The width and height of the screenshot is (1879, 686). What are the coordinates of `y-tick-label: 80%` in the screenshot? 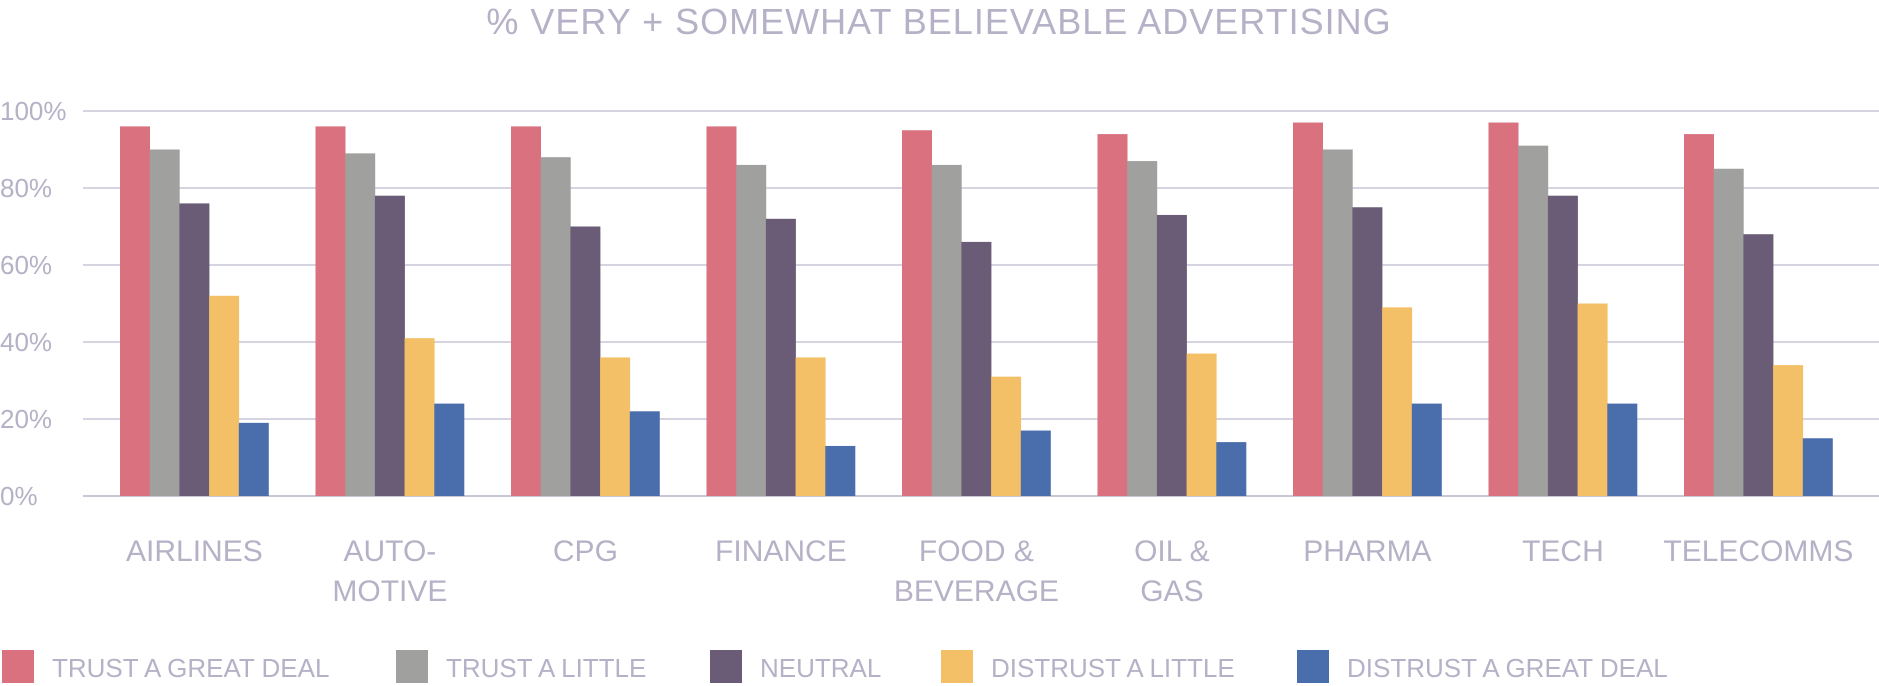 It's located at (26, 188).